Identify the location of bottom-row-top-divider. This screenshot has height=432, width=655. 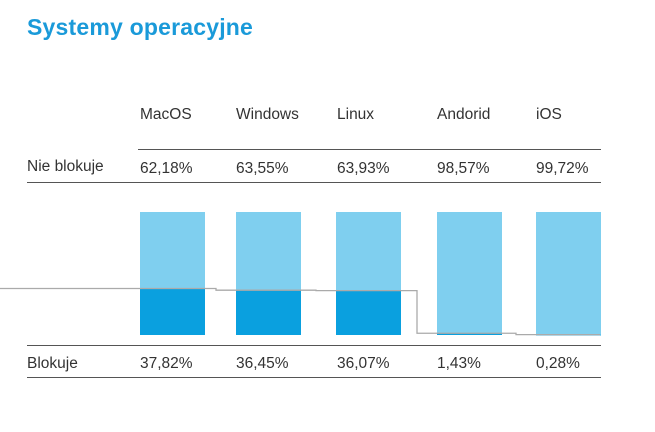
(314, 345).